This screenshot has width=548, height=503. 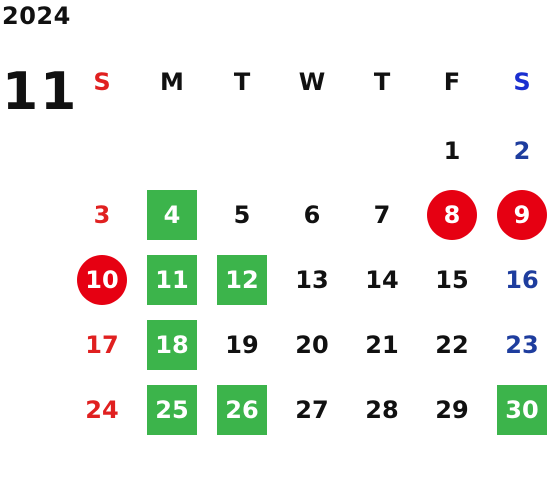 I want to click on day-cell-4: 4, so click(x=172, y=215).